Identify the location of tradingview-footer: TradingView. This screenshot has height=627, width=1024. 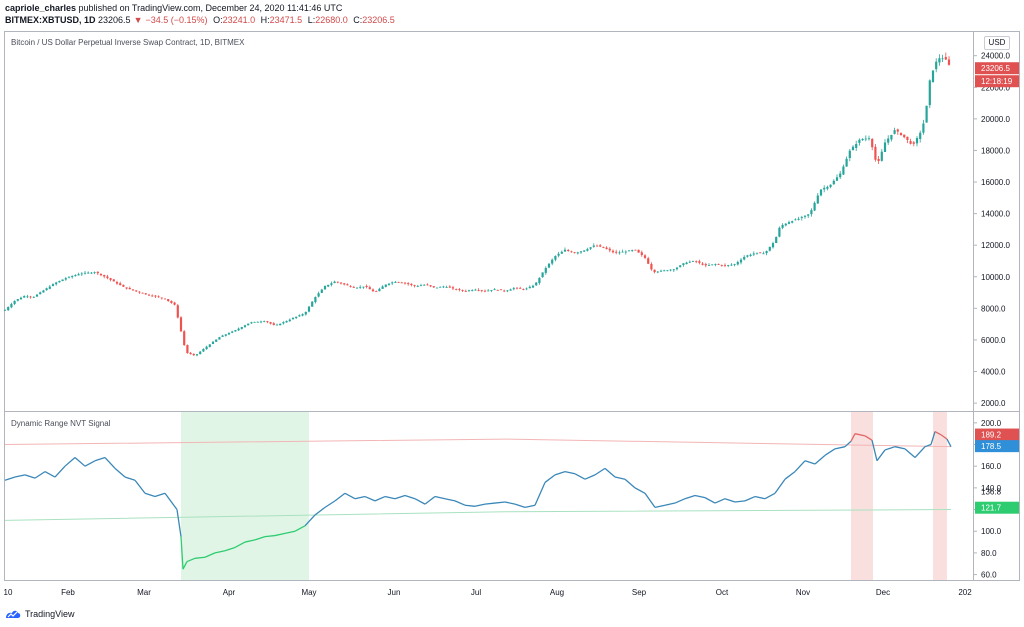
(39, 614).